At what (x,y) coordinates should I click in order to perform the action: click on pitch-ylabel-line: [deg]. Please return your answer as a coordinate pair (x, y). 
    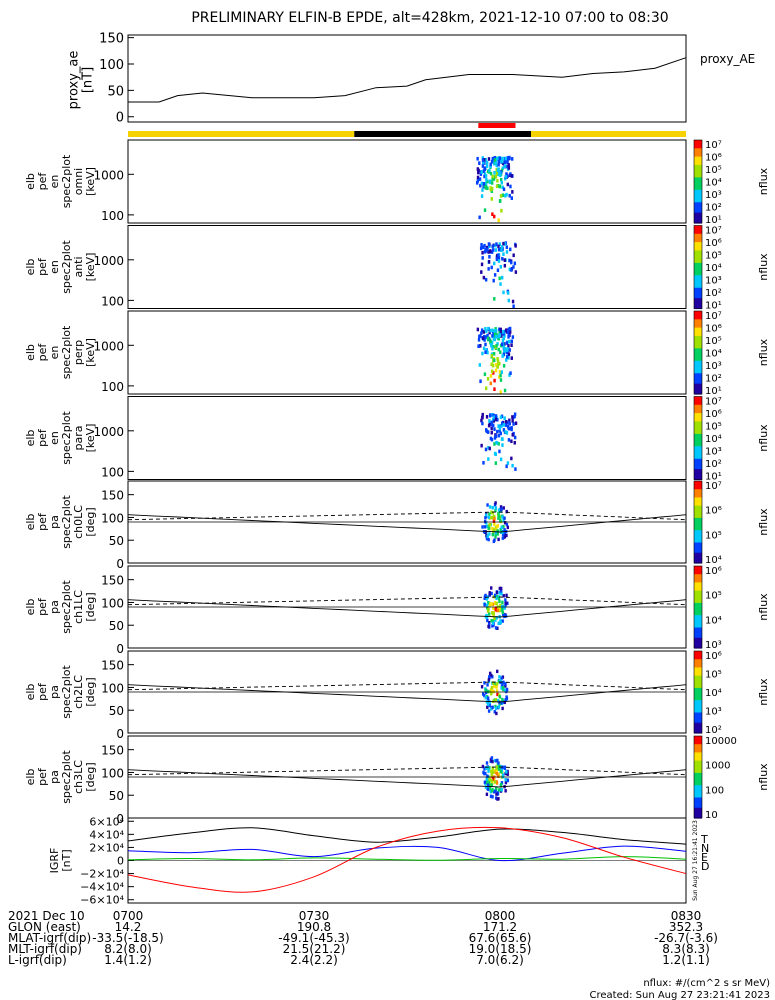
    Looking at the image, I should click on (90, 606).